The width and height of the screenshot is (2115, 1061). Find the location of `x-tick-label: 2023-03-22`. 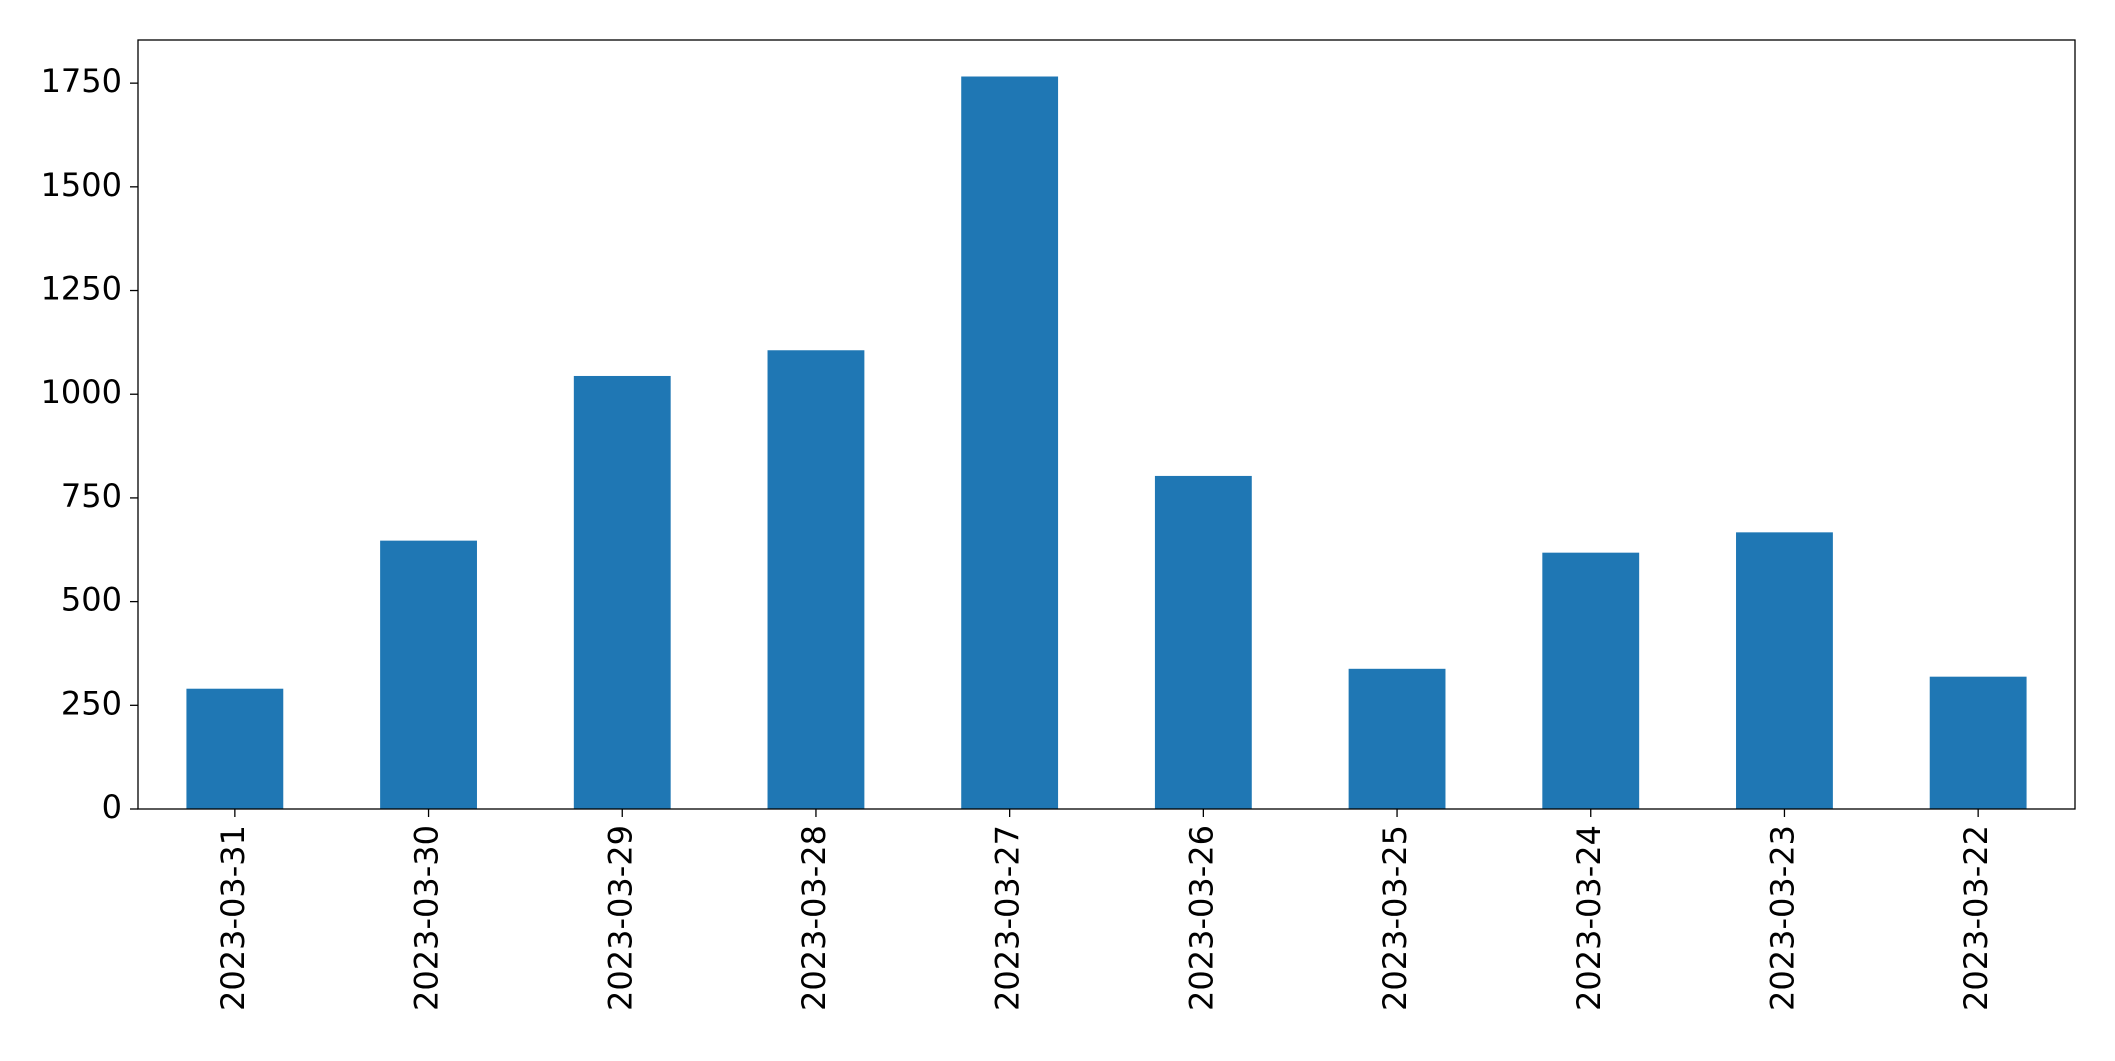

x-tick-label: 2023-03-22 is located at coordinates (1976, 918).